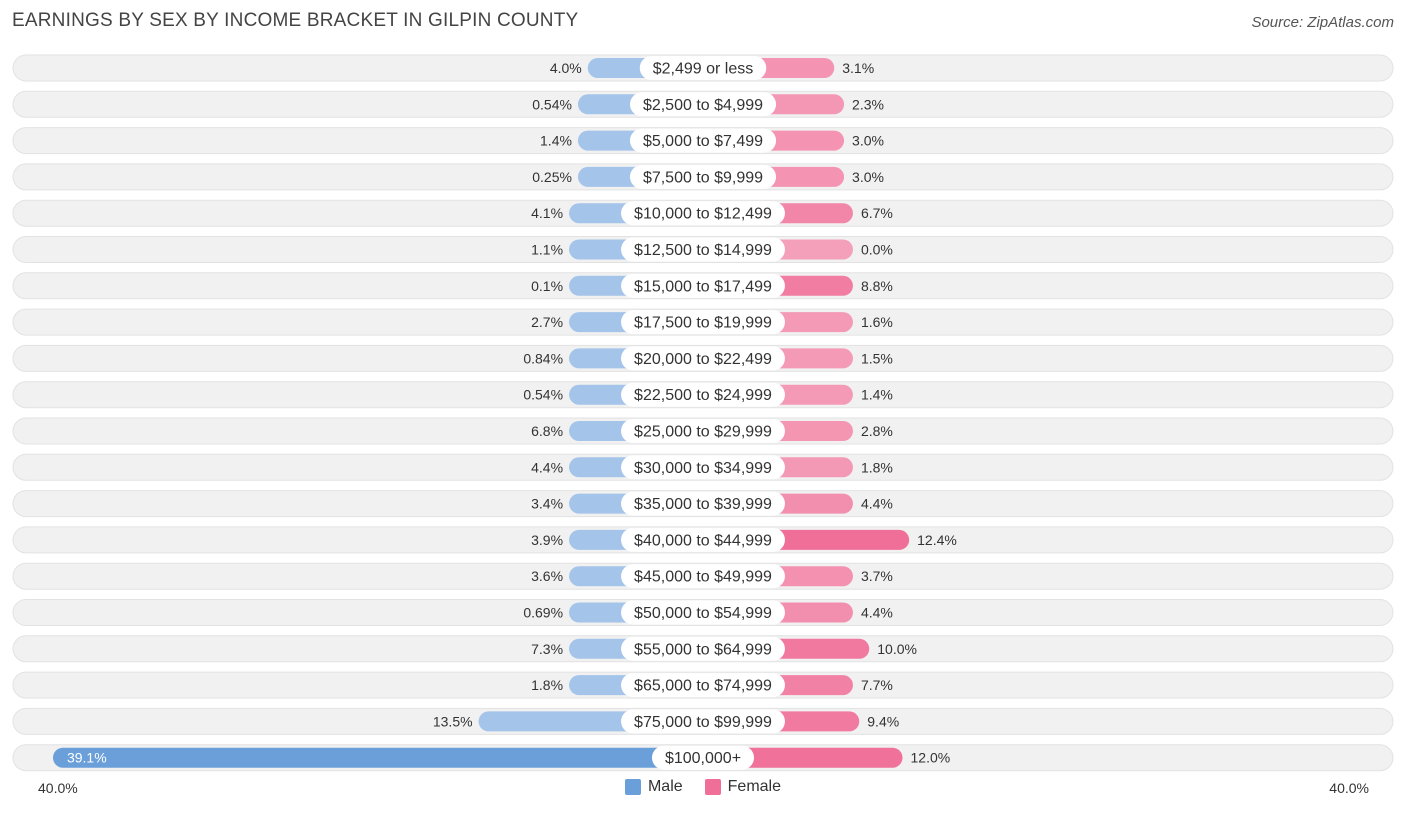  What do you see at coordinates (877, 576) in the screenshot?
I see `bar-value-female: 3.7%` at bounding box center [877, 576].